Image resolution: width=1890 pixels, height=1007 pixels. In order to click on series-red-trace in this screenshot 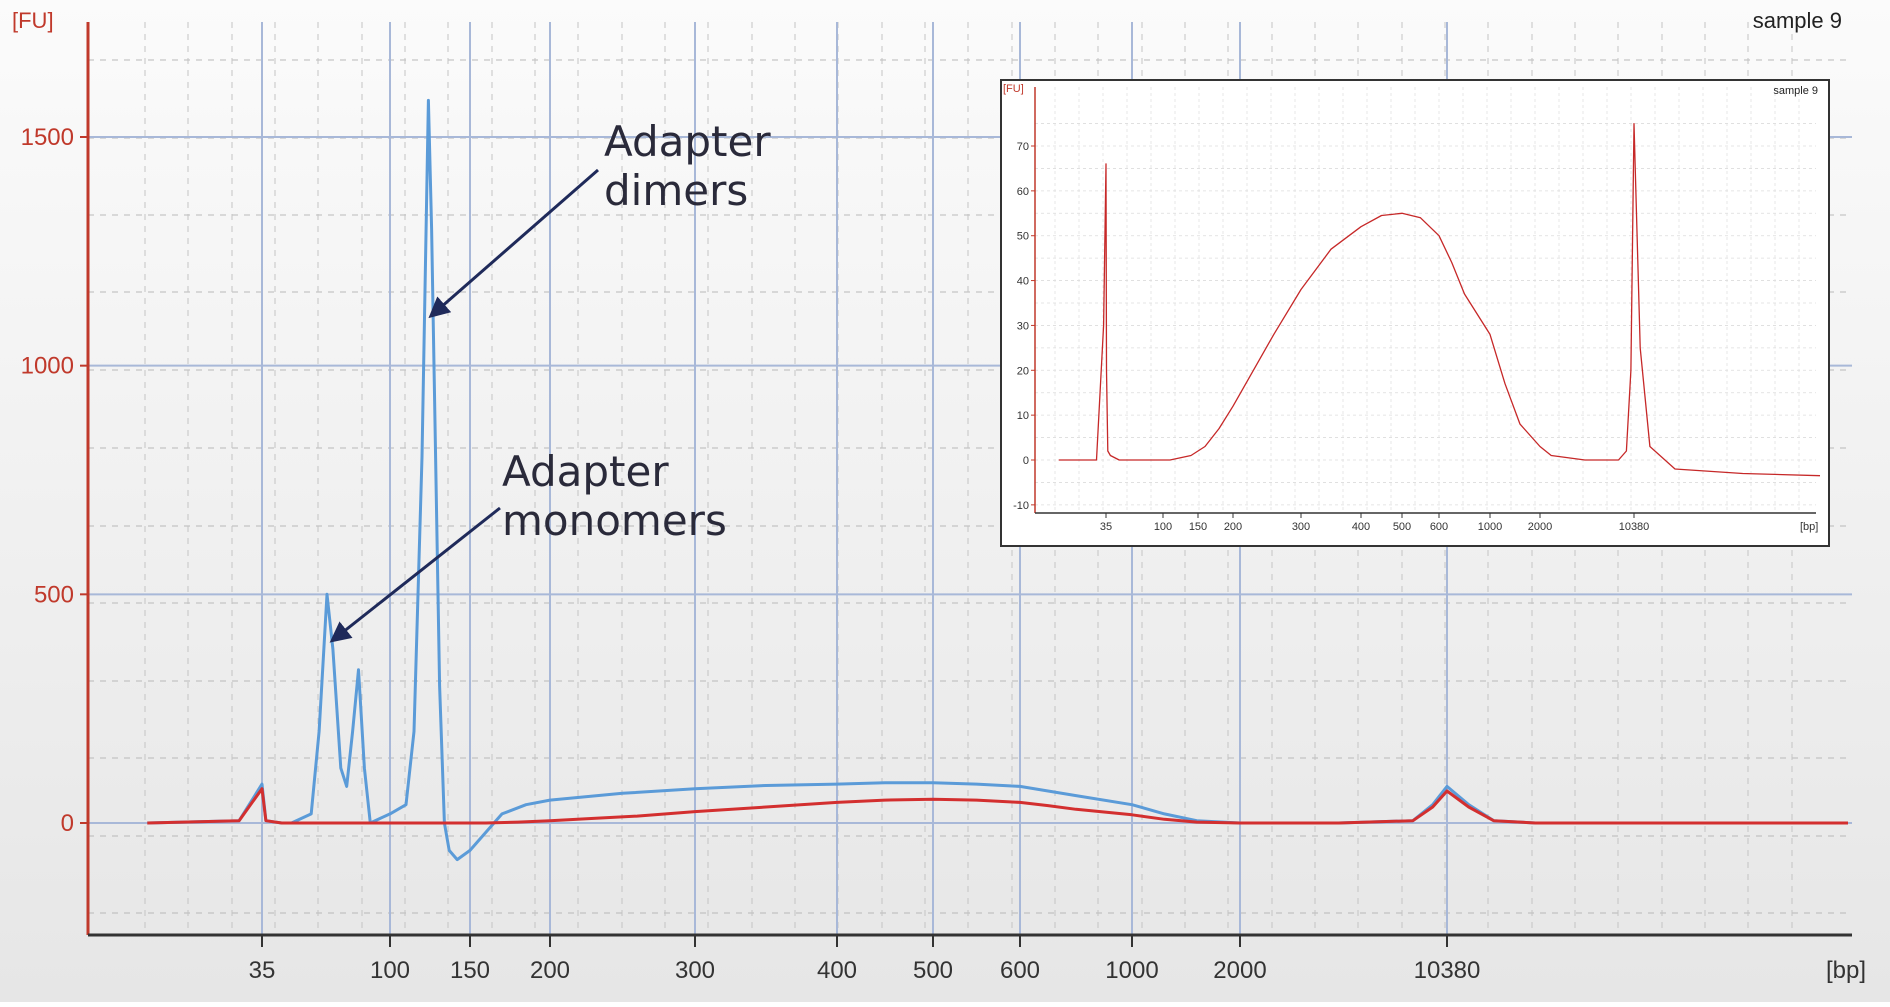, I will do `click(997, 806)`.